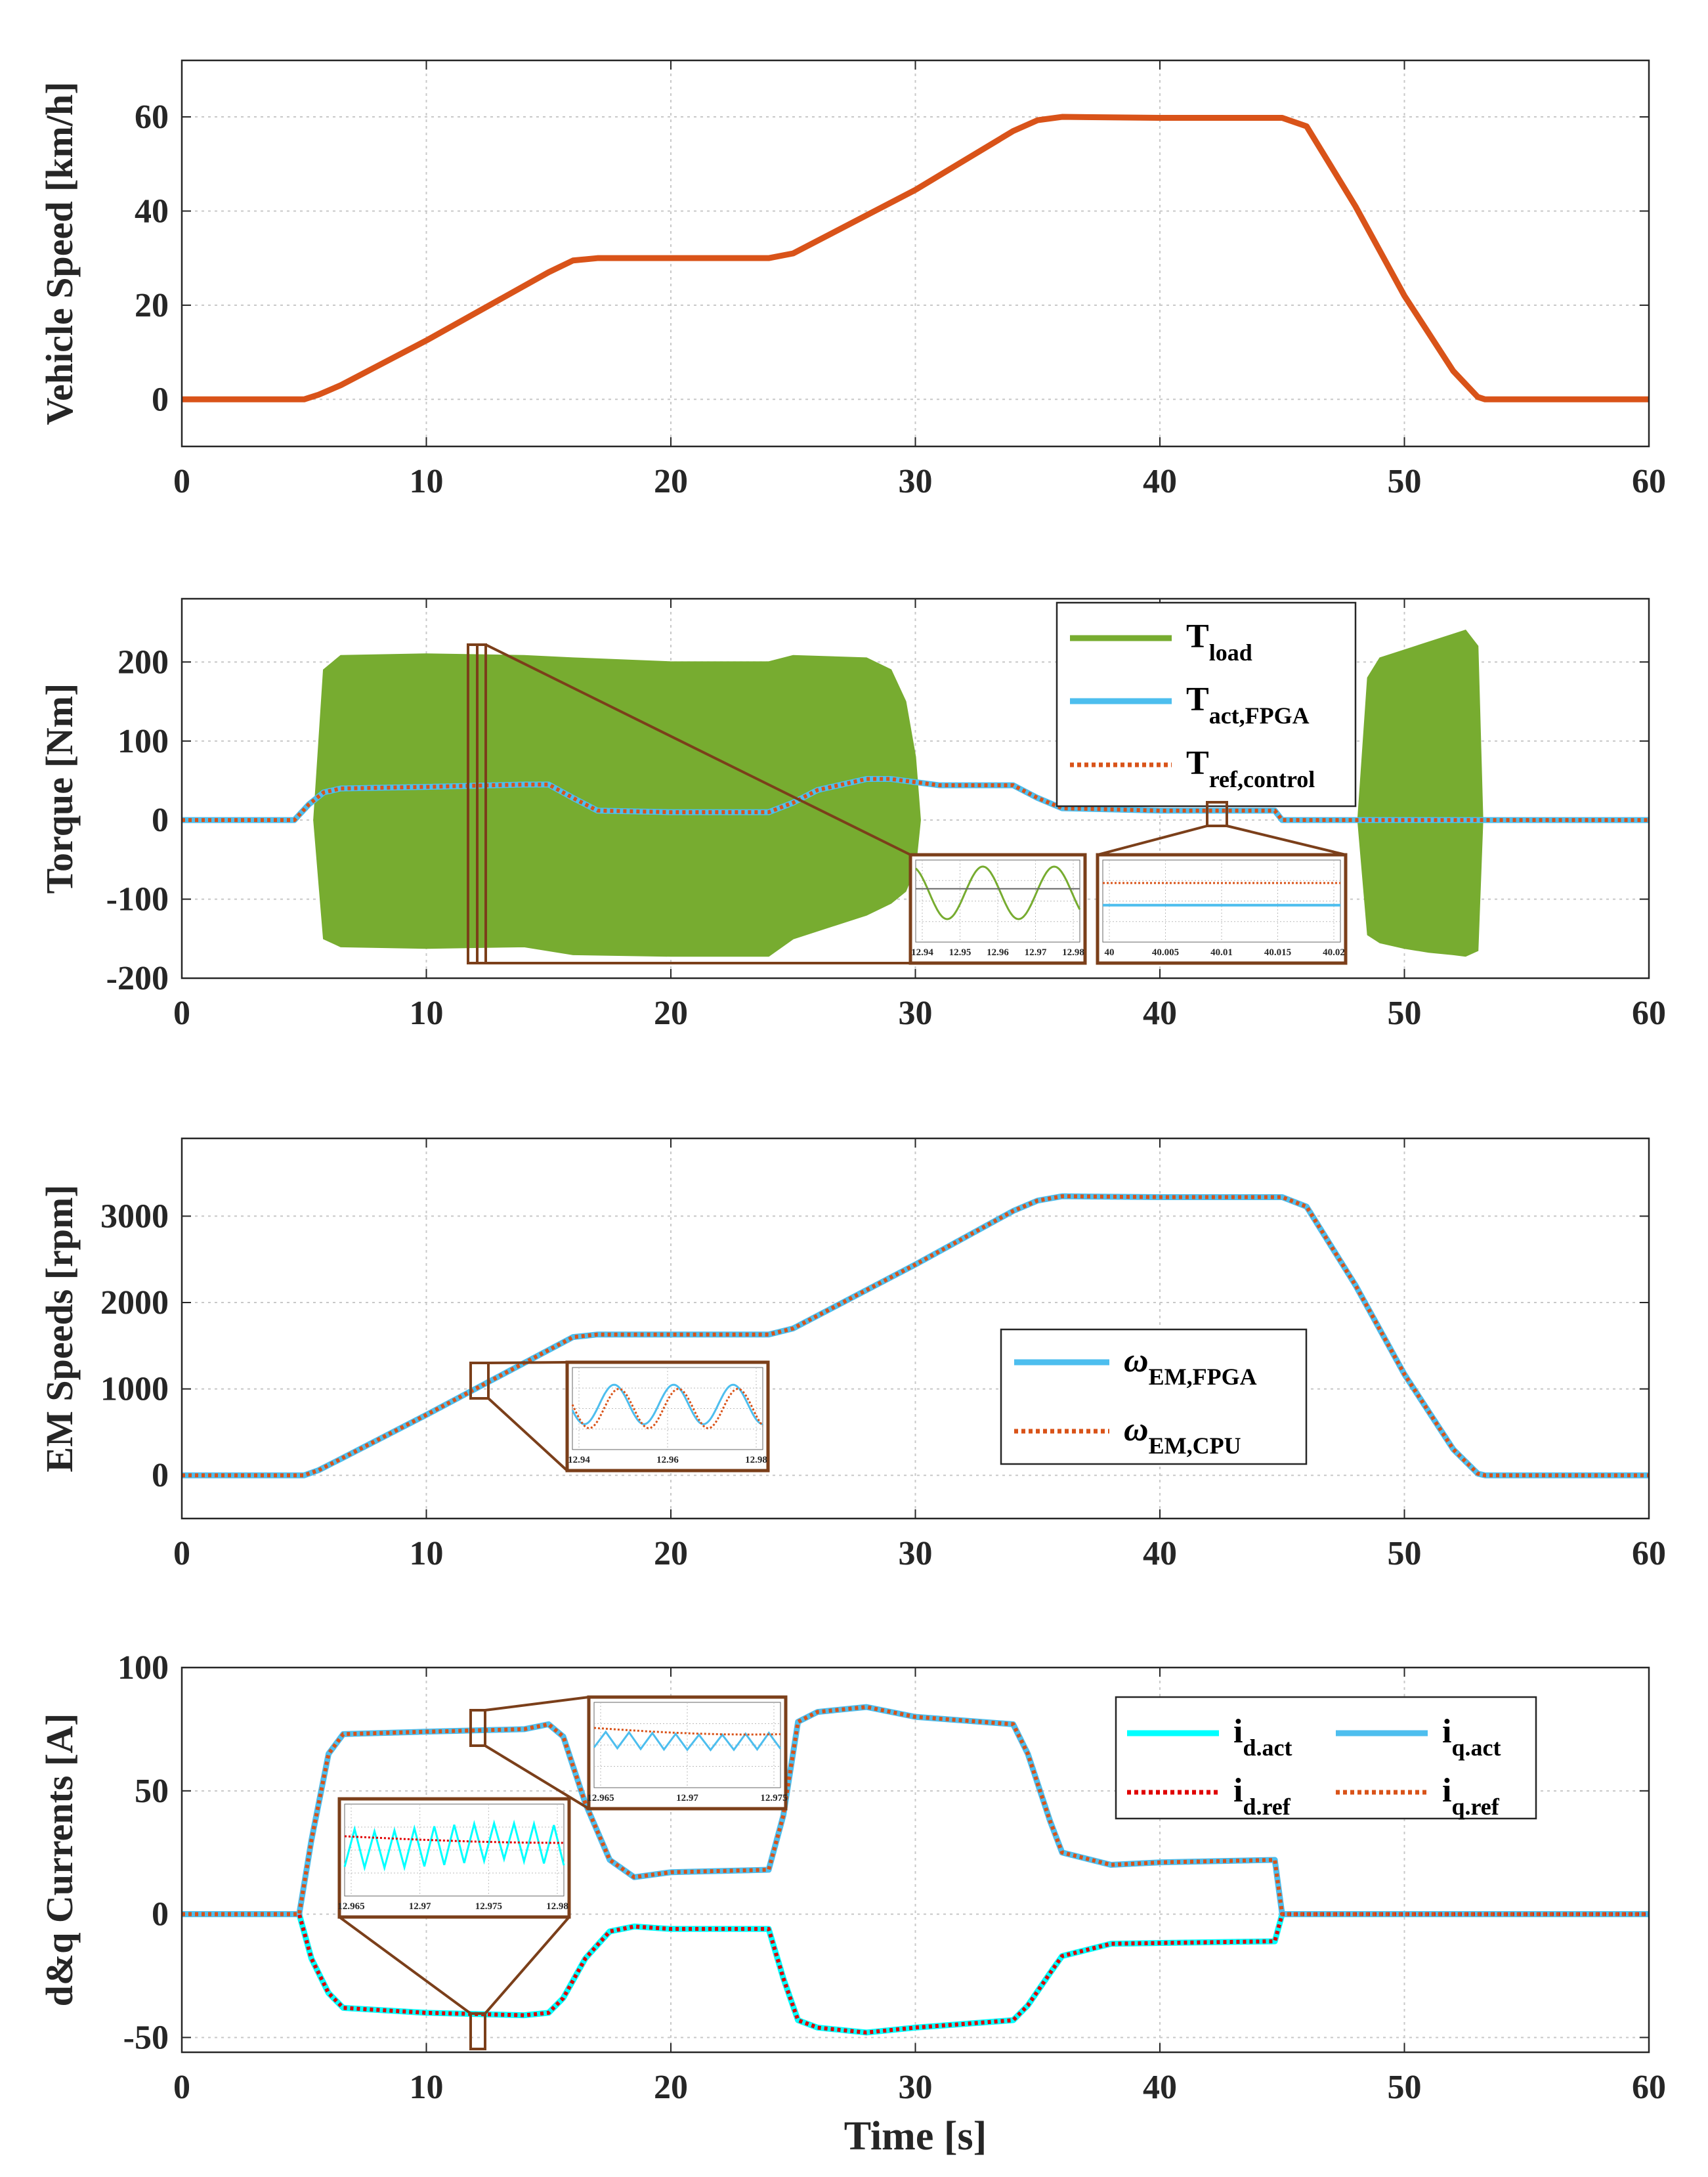 The height and width of the screenshot is (2177, 1708). Describe the element at coordinates (59, 253) in the screenshot. I see `y-axis-label: Vehicle Speed [km/h]` at that location.